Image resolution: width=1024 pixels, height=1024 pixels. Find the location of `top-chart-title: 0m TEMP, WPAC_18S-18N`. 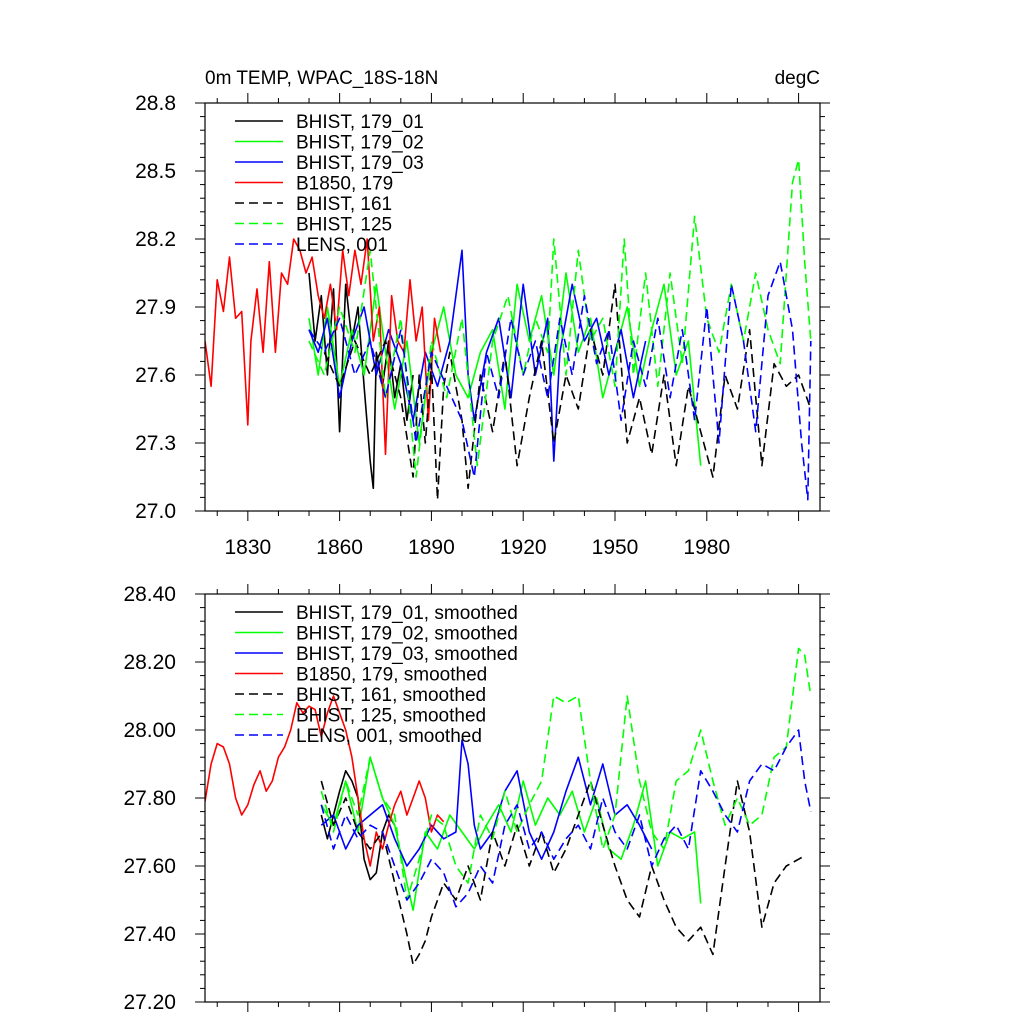

top-chart-title: 0m TEMP, WPAC_18S-18N is located at coordinates (321, 78).